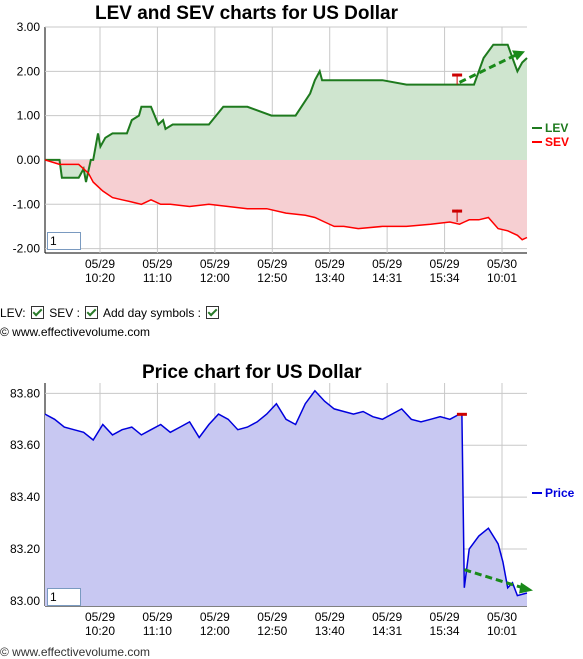  Describe the element at coordinates (560, 493) in the screenshot. I see `legend-label: Price` at that location.